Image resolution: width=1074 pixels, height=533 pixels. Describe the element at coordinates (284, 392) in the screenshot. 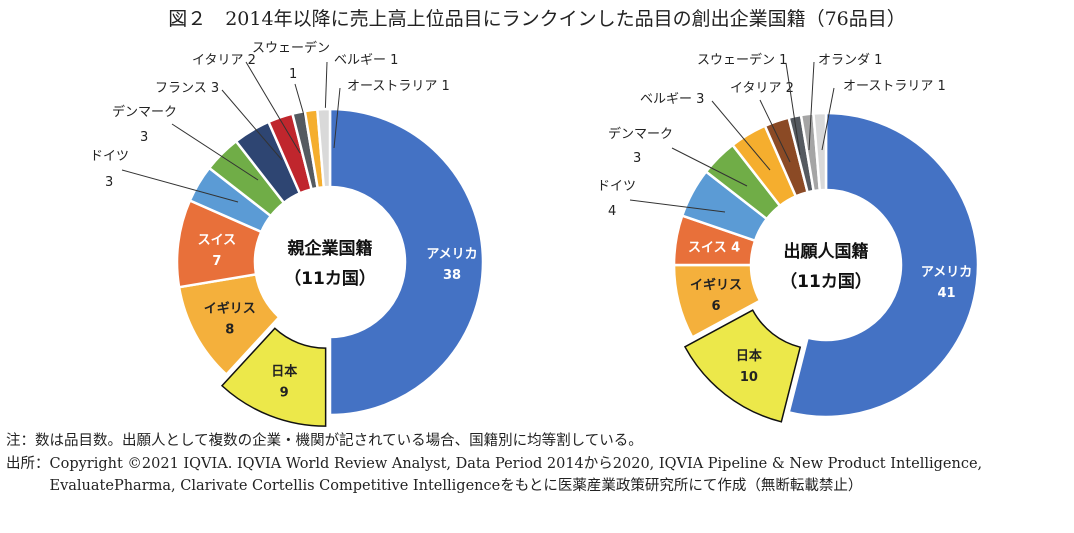

I see `slice-value: 9` at that location.